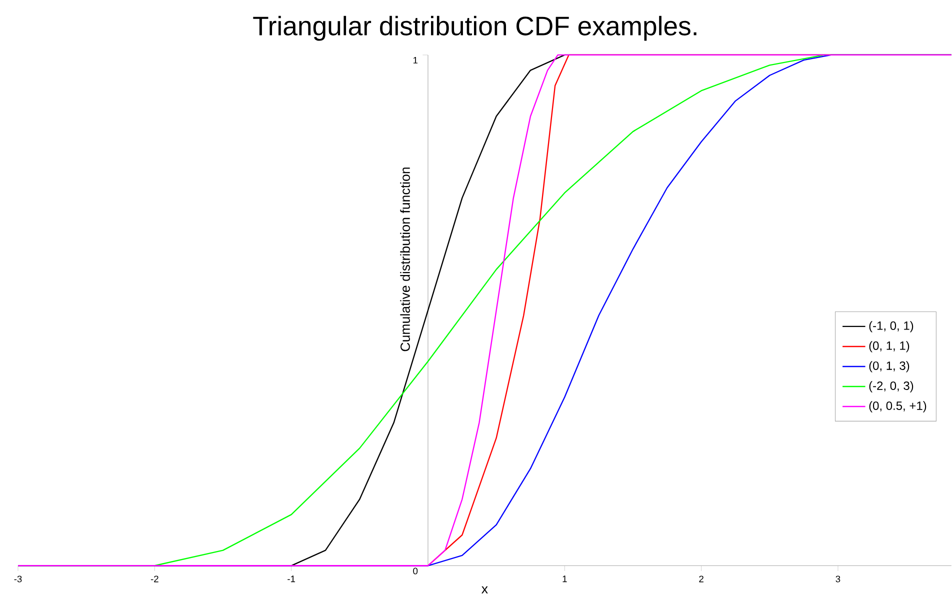 The height and width of the screenshot is (615, 952). I want to click on legend-label: (0, 1, 3), so click(889, 366).